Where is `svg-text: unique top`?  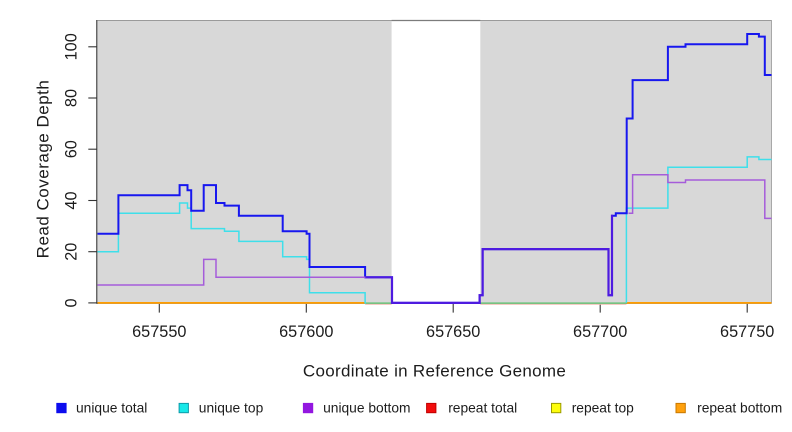 svg-text: unique top is located at coordinates (231, 407).